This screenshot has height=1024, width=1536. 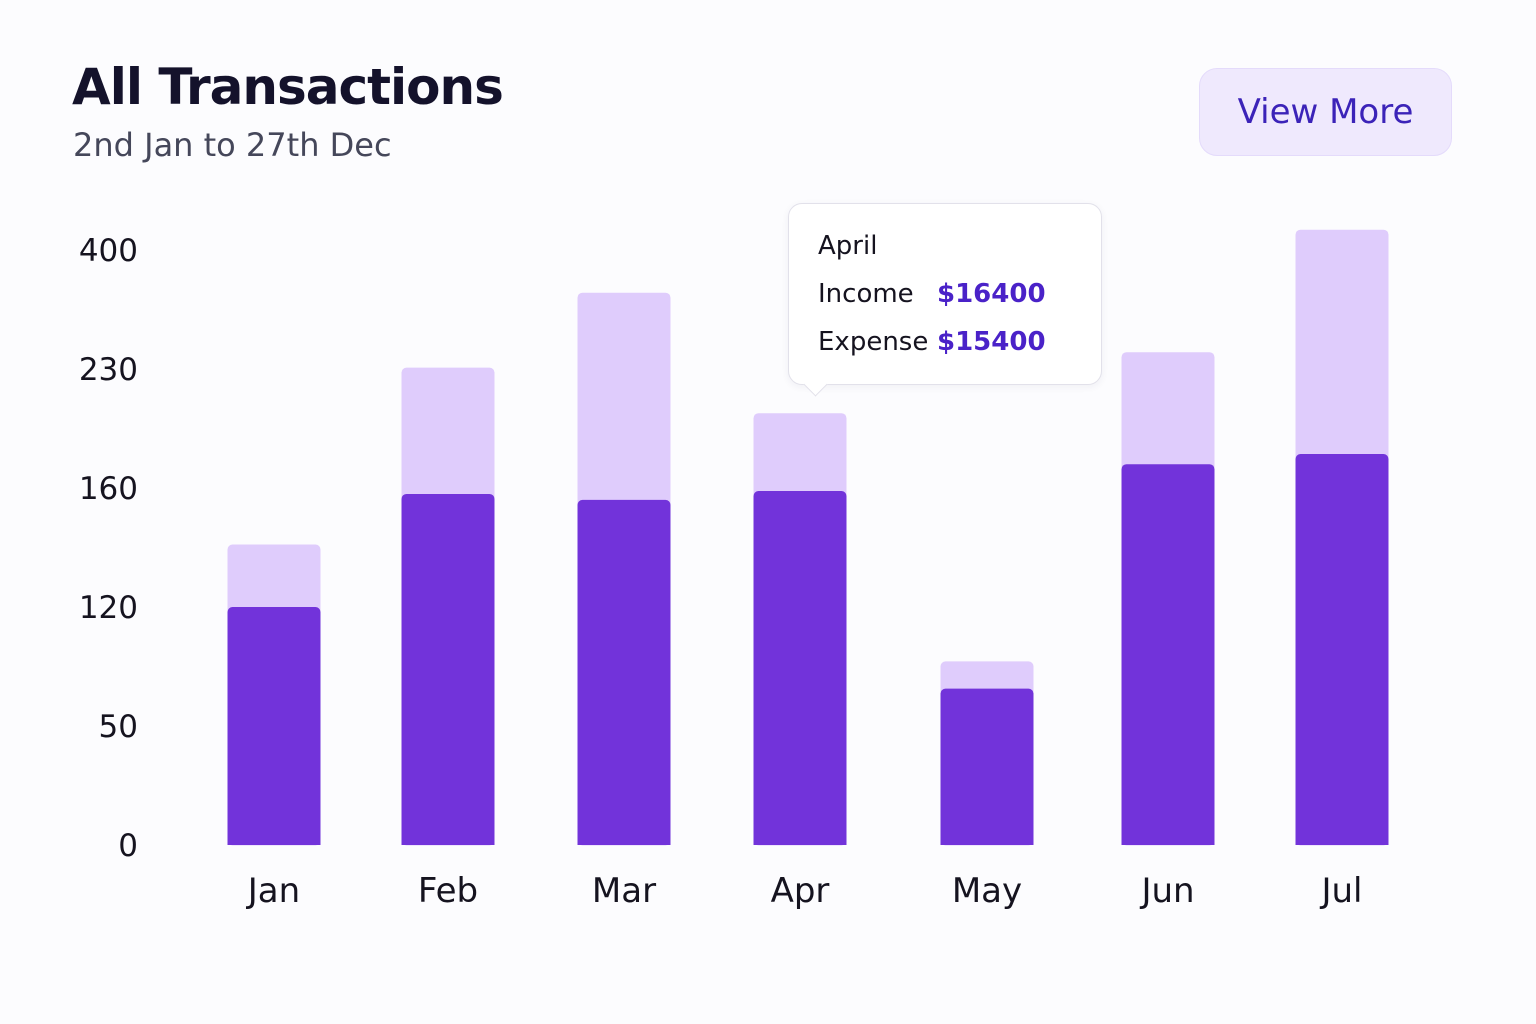 I want to click on y-tick-label: 400, so click(x=108, y=251).